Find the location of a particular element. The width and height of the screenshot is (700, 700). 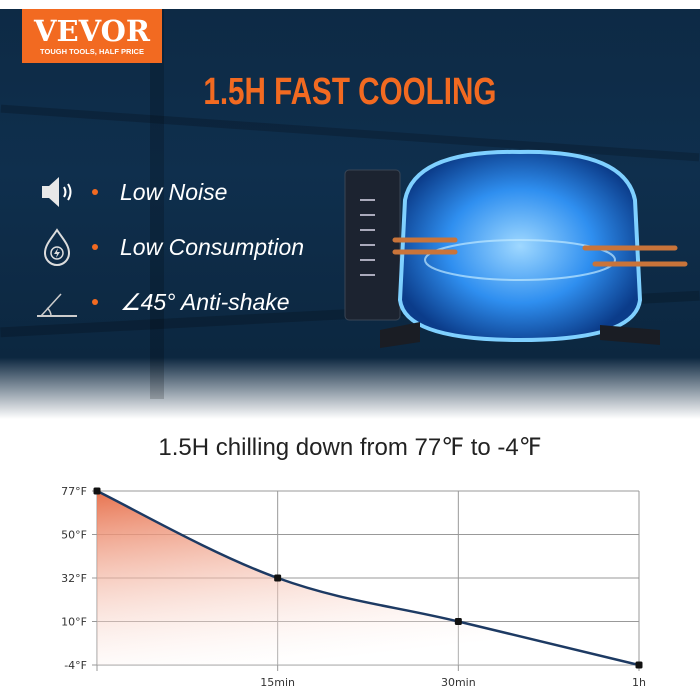

headline: 1.5H FAST COOLING is located at coordinates (350, 92).